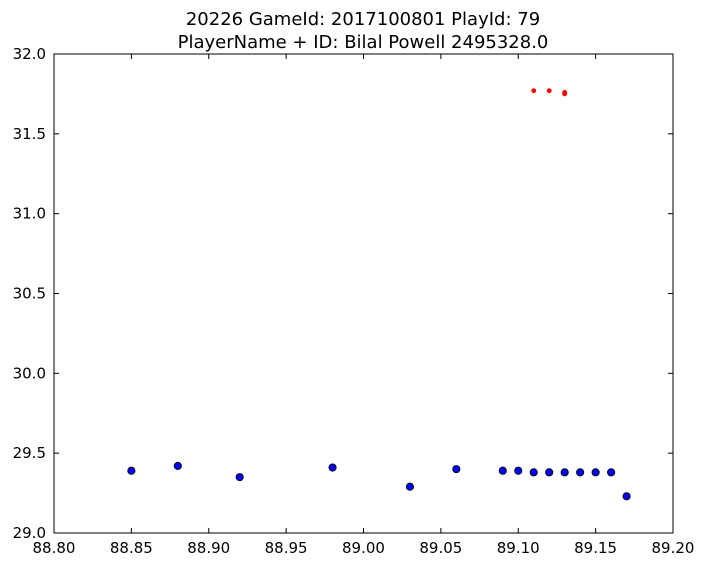 The image size is (706, 567). I want to click on x-tick-label: 88.80, so click(54, 548).